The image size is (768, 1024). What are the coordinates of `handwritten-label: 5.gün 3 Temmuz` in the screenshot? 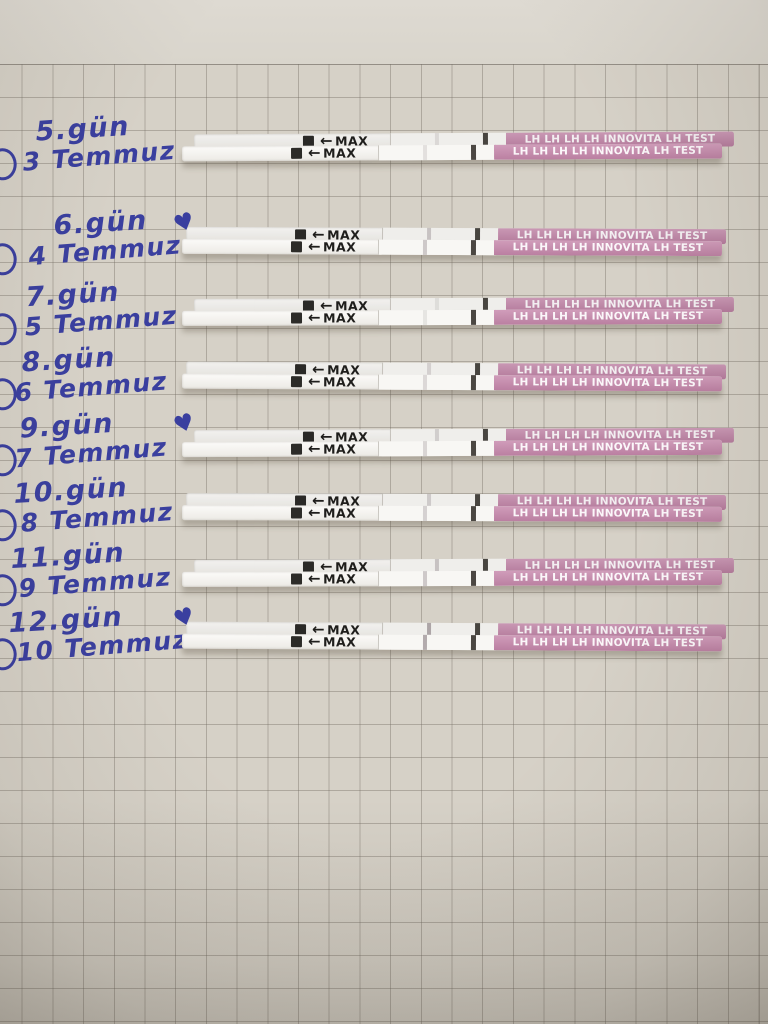 It's located at (93, 146).